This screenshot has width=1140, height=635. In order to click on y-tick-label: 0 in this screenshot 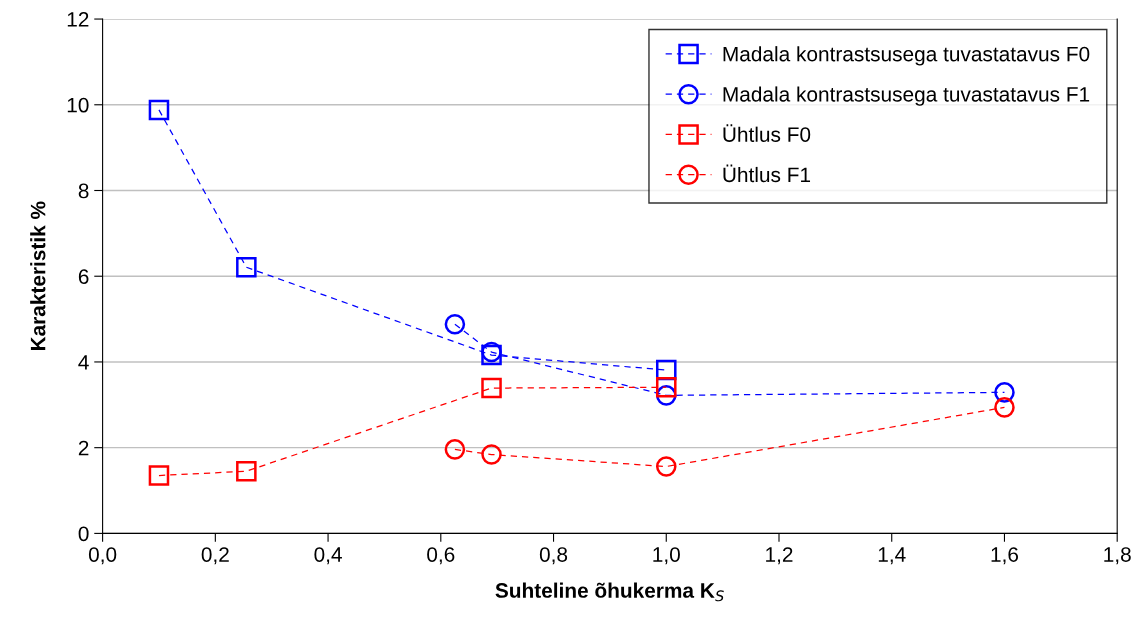, I will do `click(83, 534)`.